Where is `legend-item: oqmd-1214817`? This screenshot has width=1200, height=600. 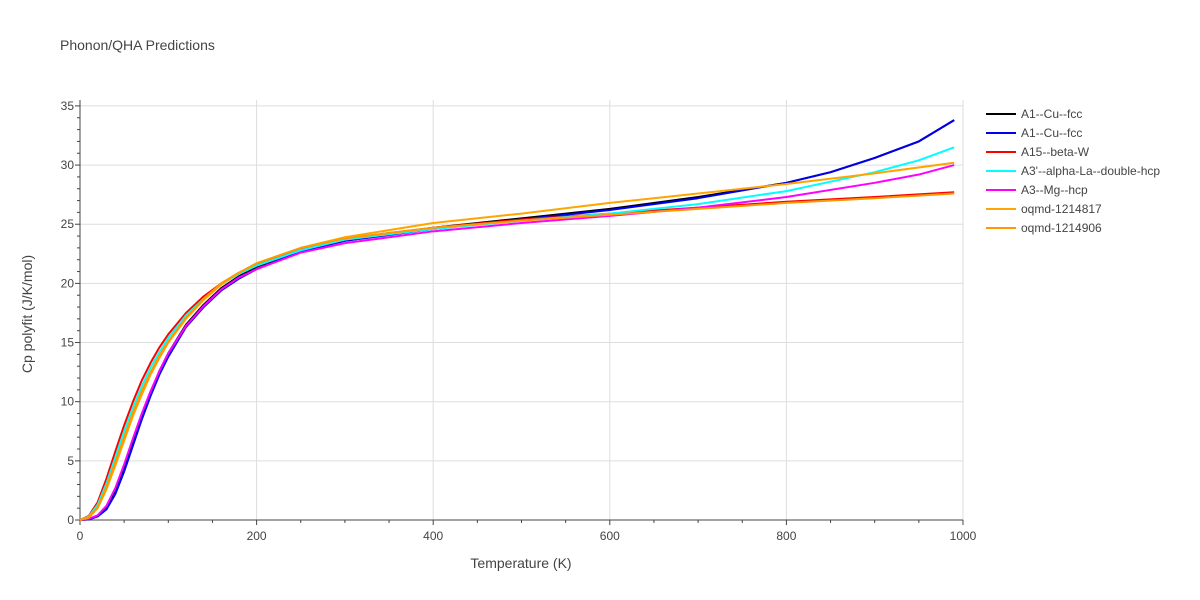
legend-item: oqmd-1214817 is located at coordinates (1044, 209).